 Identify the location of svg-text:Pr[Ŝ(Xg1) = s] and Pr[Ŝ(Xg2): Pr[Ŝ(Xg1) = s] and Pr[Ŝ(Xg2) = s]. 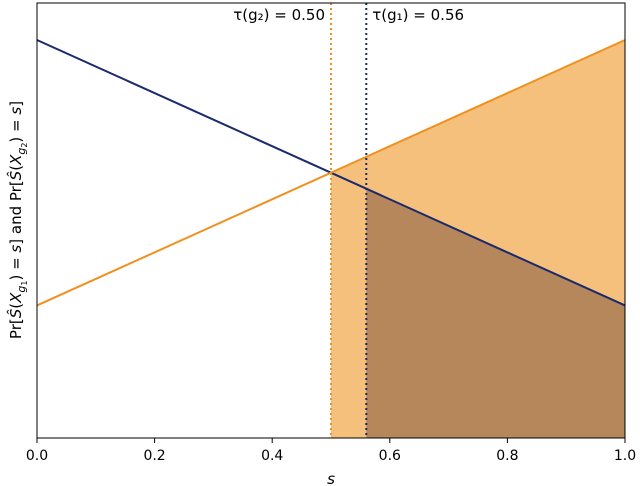
(17, 220).